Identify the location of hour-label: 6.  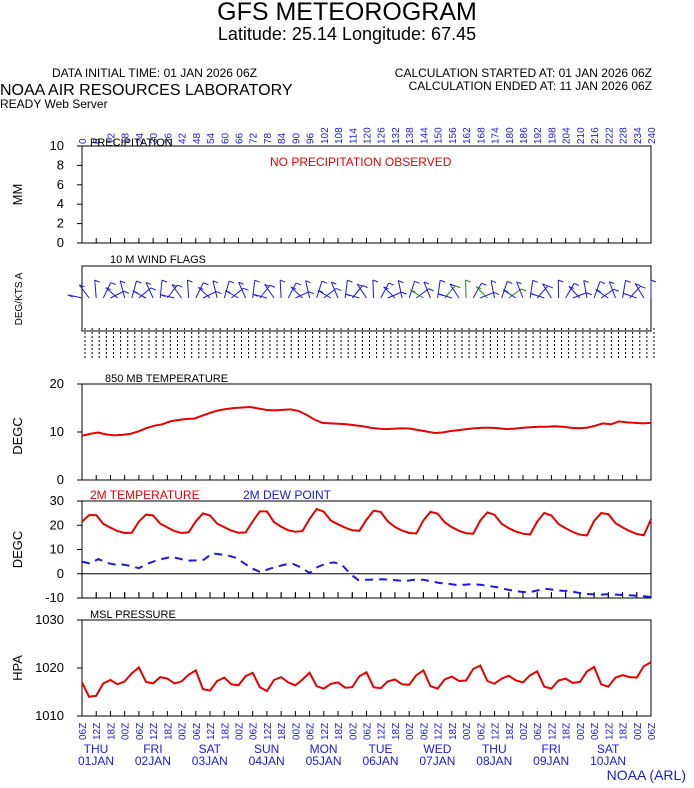
(97, 141).